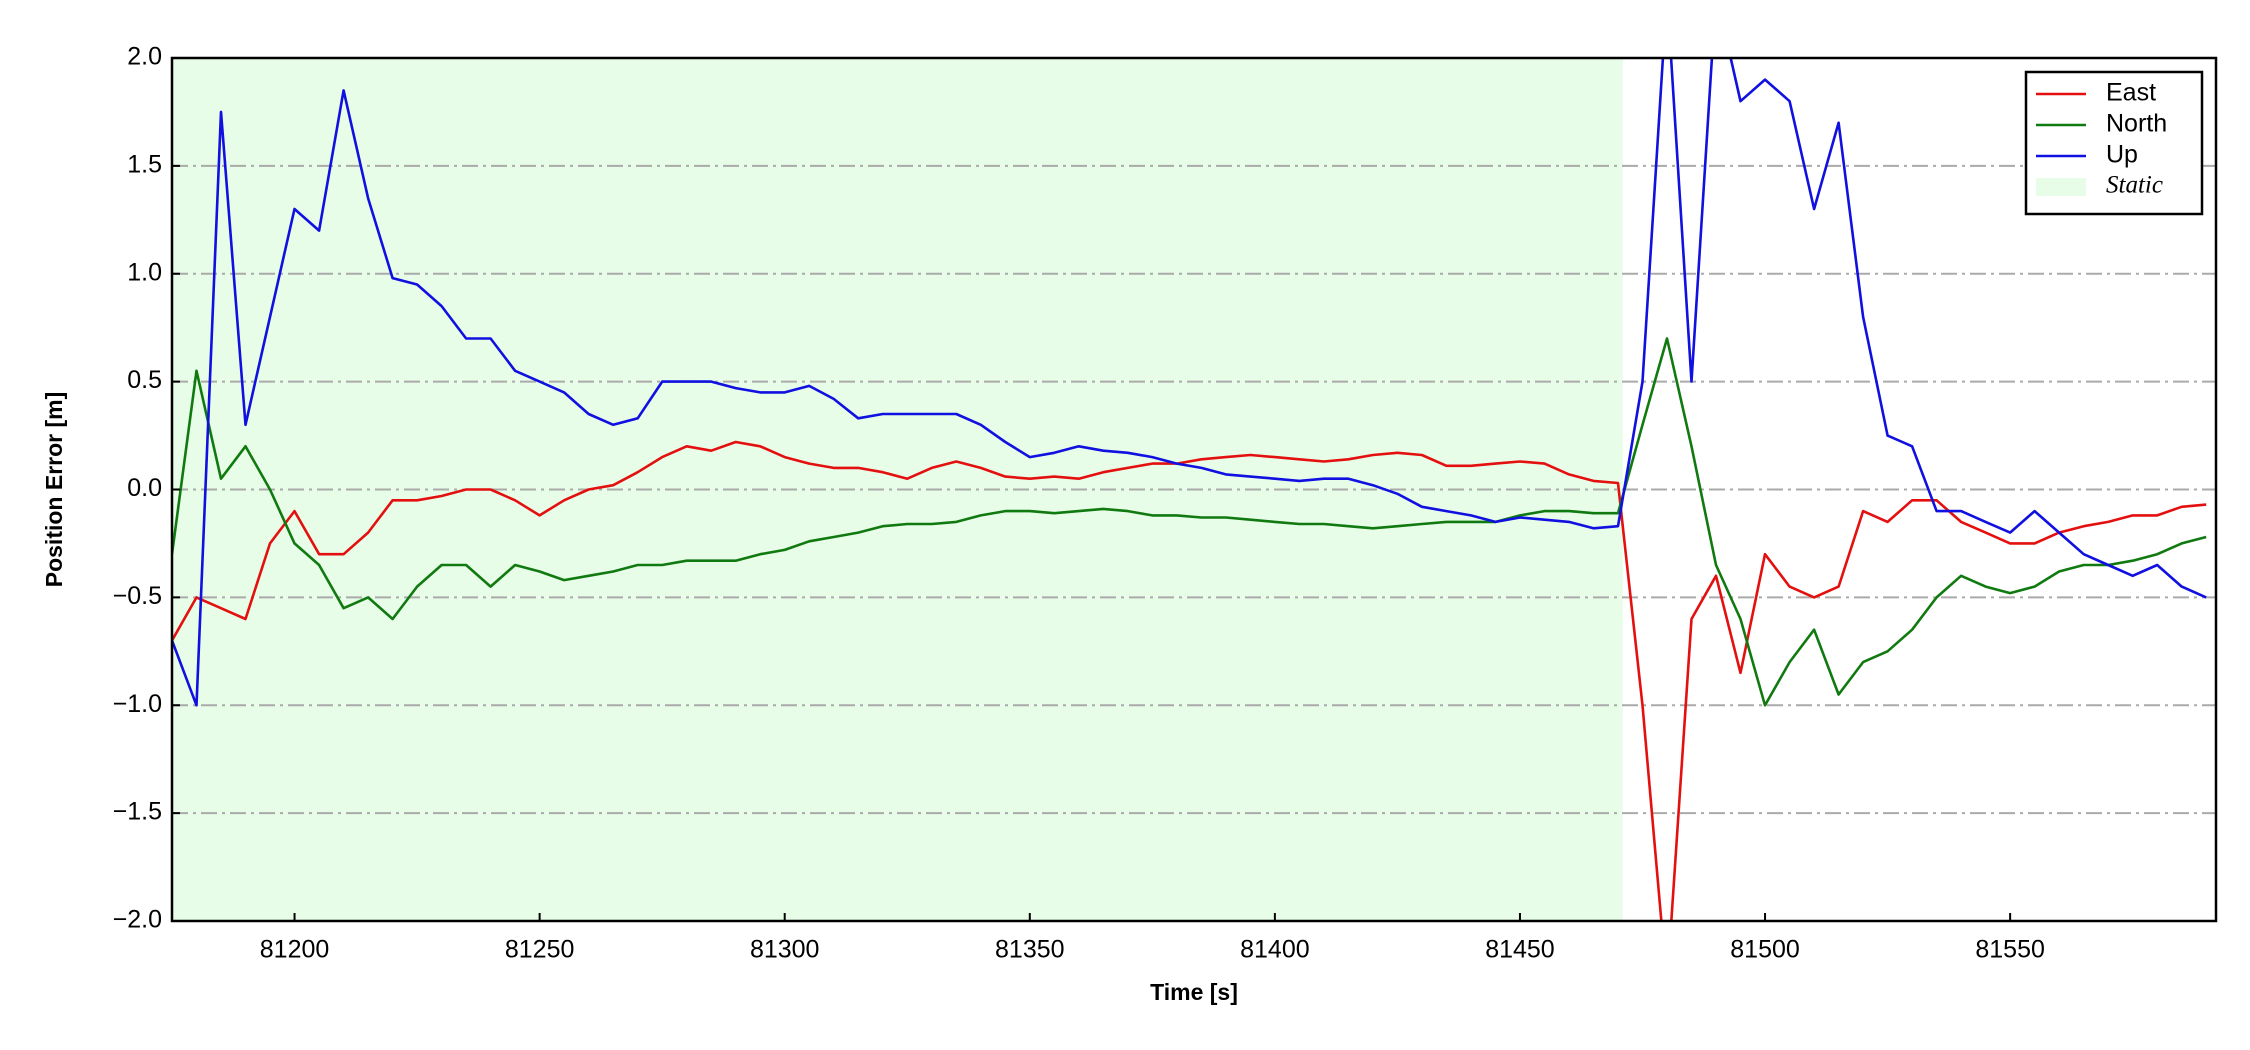  I want to click on y-tick-label: 2.0, so click(144, 57).